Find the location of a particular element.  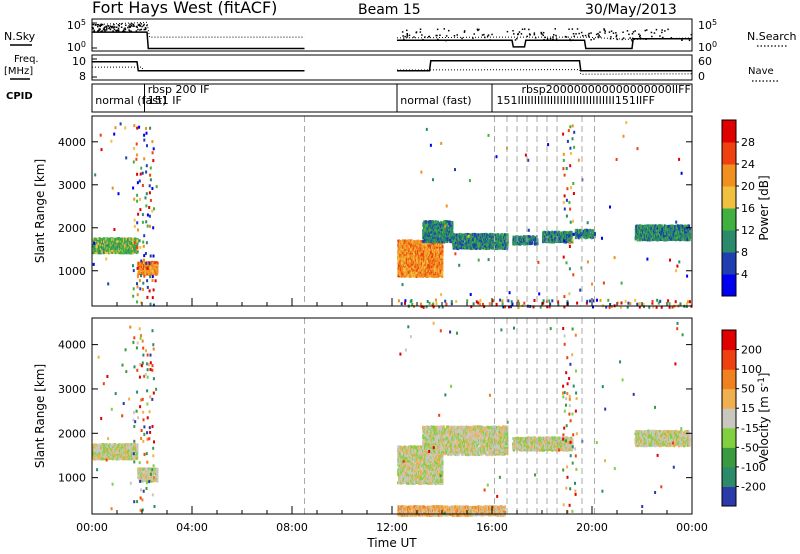

y-tick-label-left: 105 is located at coordinates (76, 25).